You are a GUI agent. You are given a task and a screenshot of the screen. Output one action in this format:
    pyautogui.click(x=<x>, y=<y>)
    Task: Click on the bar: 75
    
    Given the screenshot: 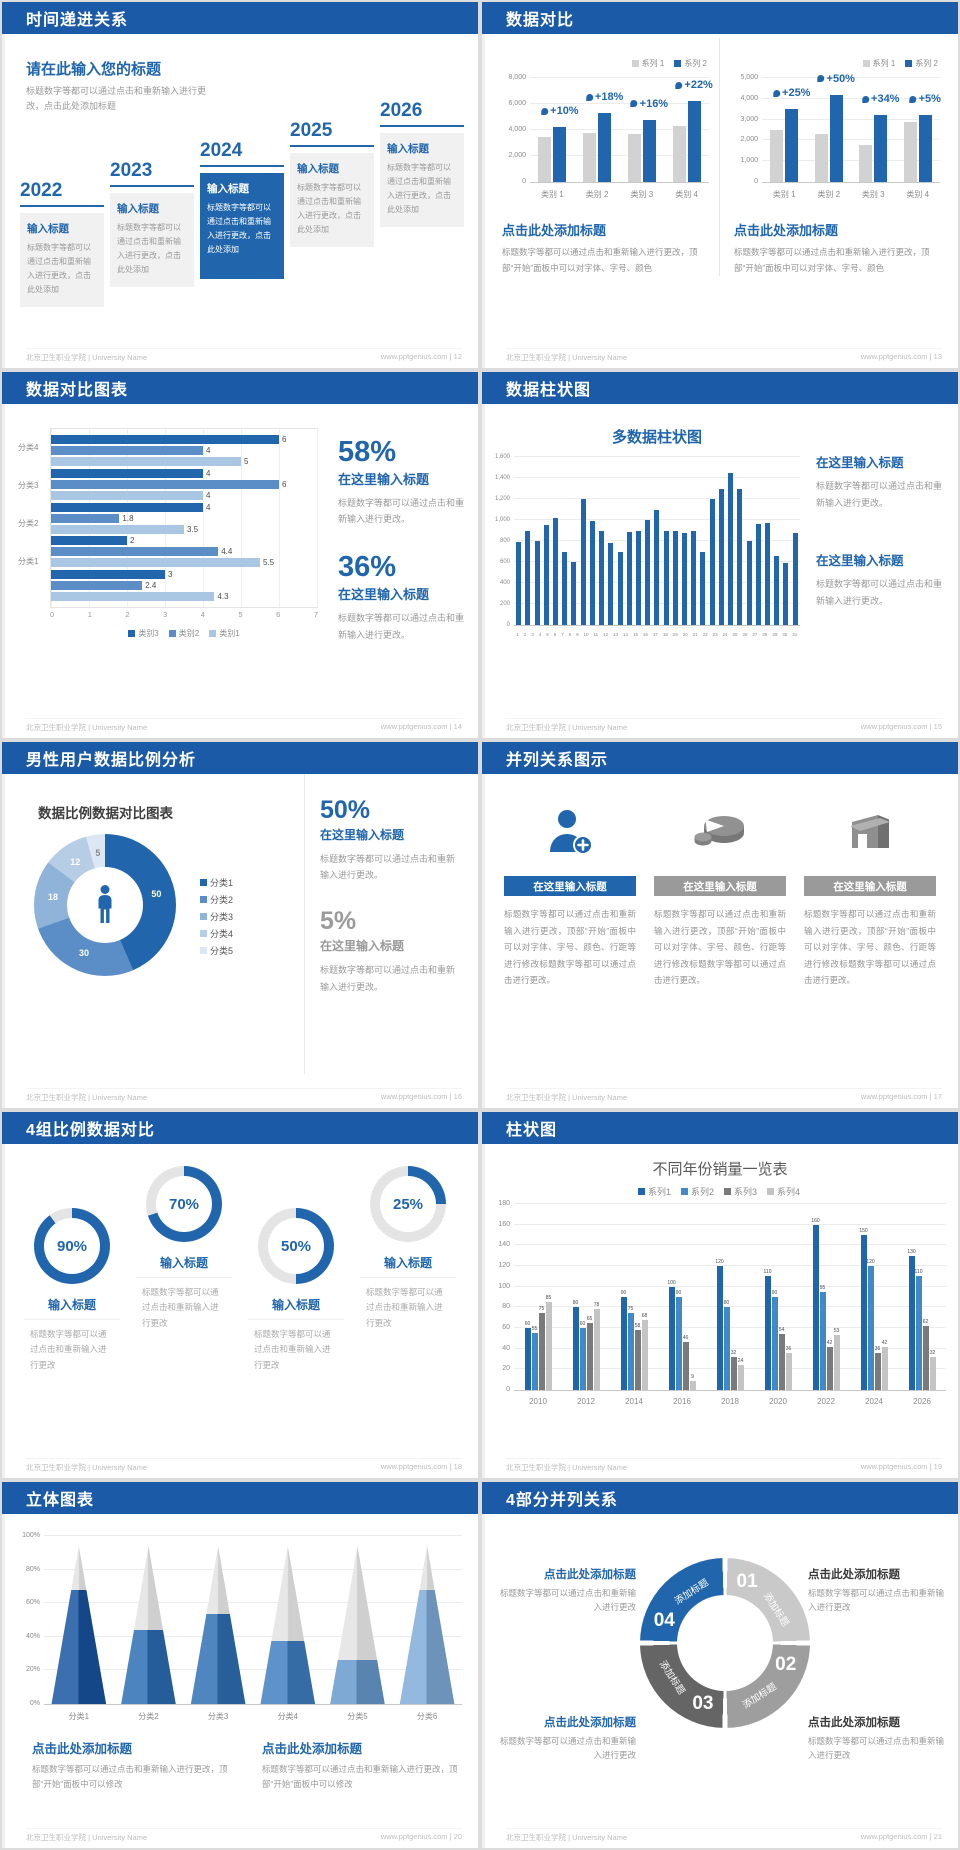 What is the action you would take?
    pyautogui.click(x=541, y=1348)
    